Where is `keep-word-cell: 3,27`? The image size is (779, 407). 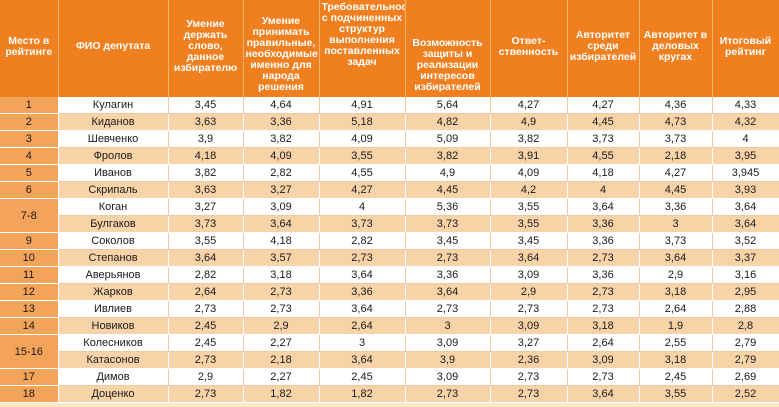 keep-word-cell: 3,27 is located at coordinates (206, 207).